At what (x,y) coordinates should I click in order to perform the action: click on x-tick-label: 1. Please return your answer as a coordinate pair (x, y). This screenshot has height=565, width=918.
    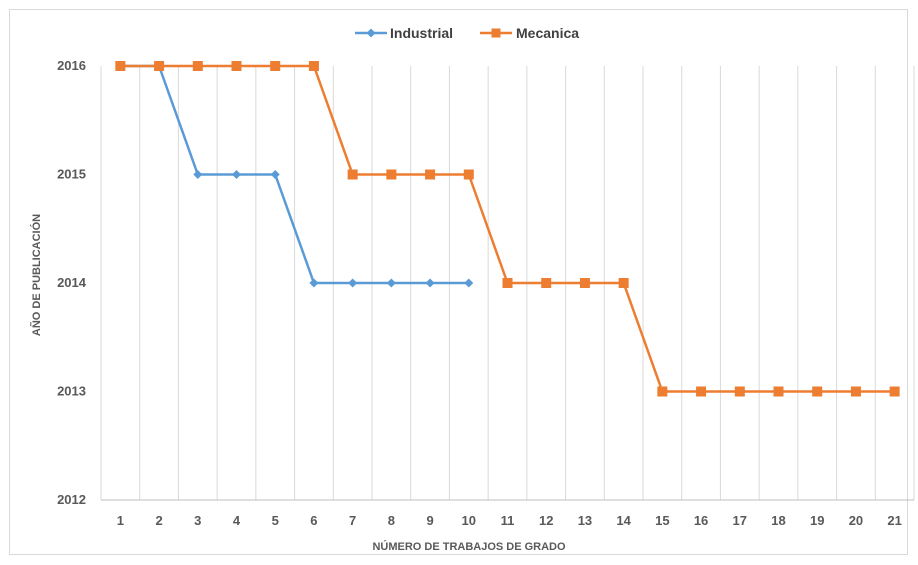
    Looking at the image, I should click on (120, 520).